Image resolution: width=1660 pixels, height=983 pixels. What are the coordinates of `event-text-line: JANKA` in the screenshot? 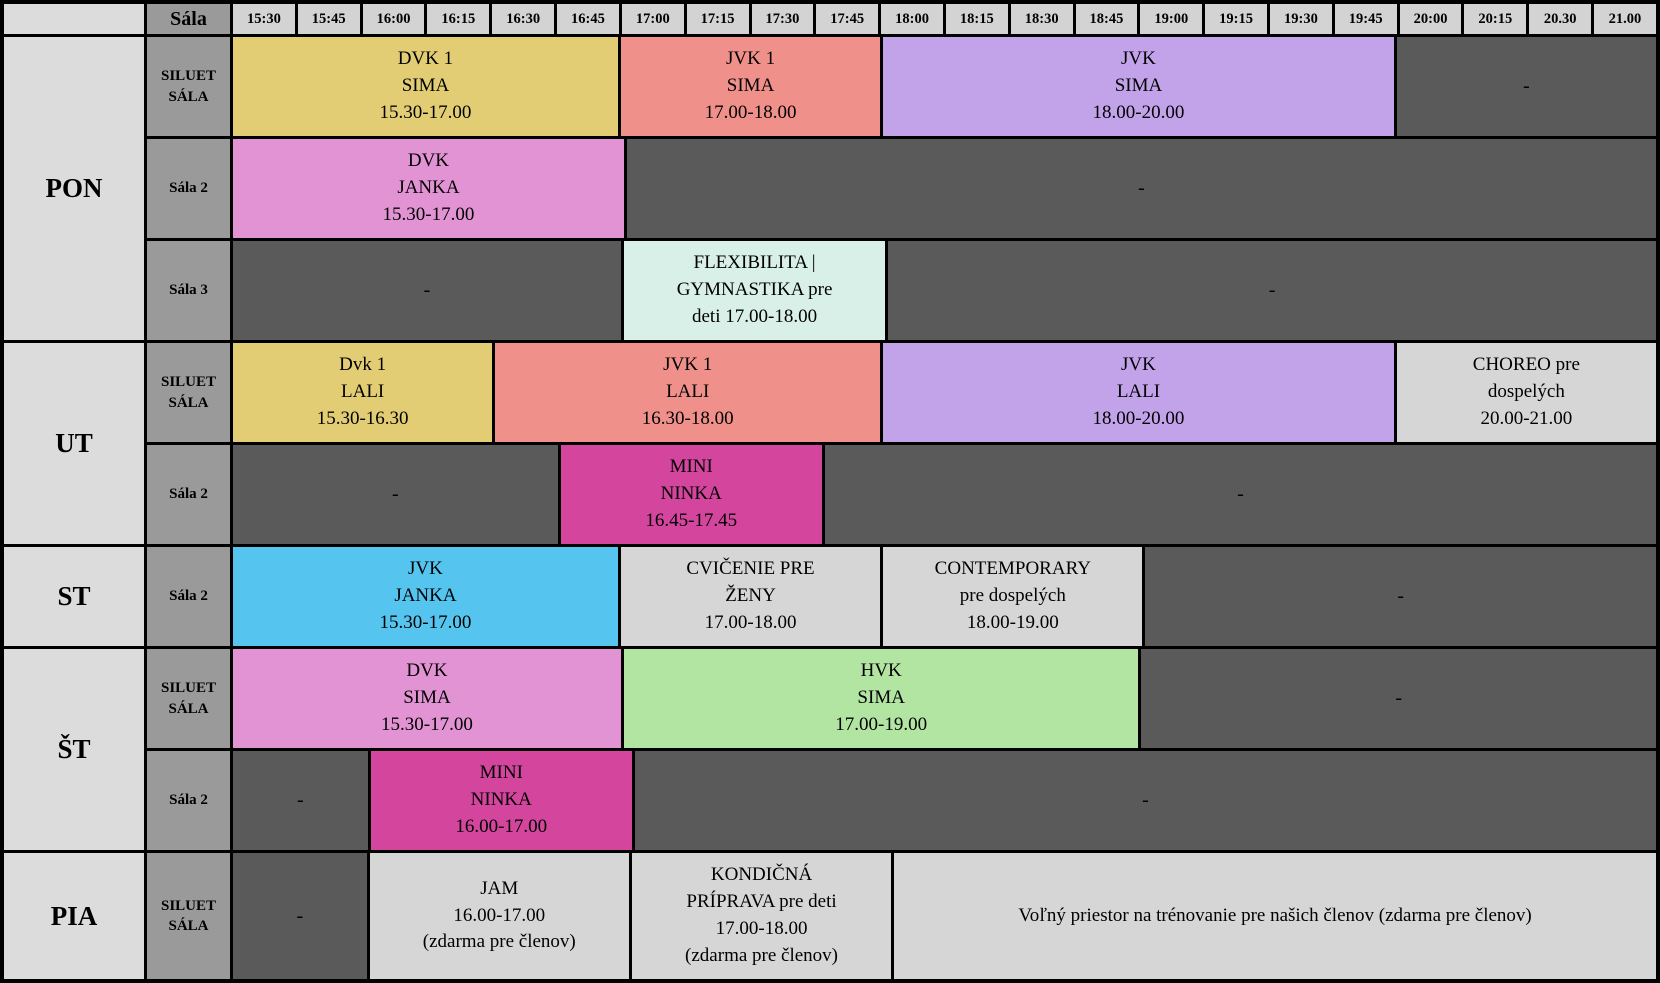 It's located at (425, 596).